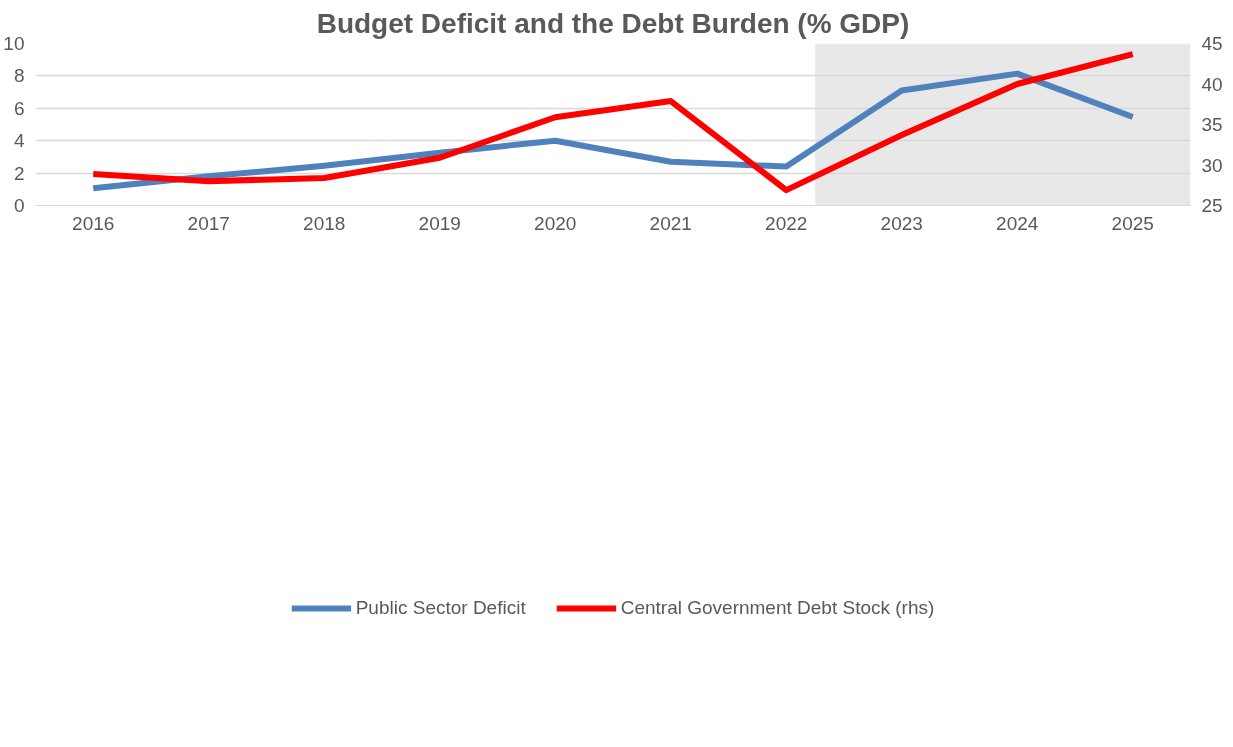 The height and width of the screenshot is (747, 1233). Describe the element at coordinates (901, 223) in the screenshot. I see `x-tick-label: 2023` at that location.